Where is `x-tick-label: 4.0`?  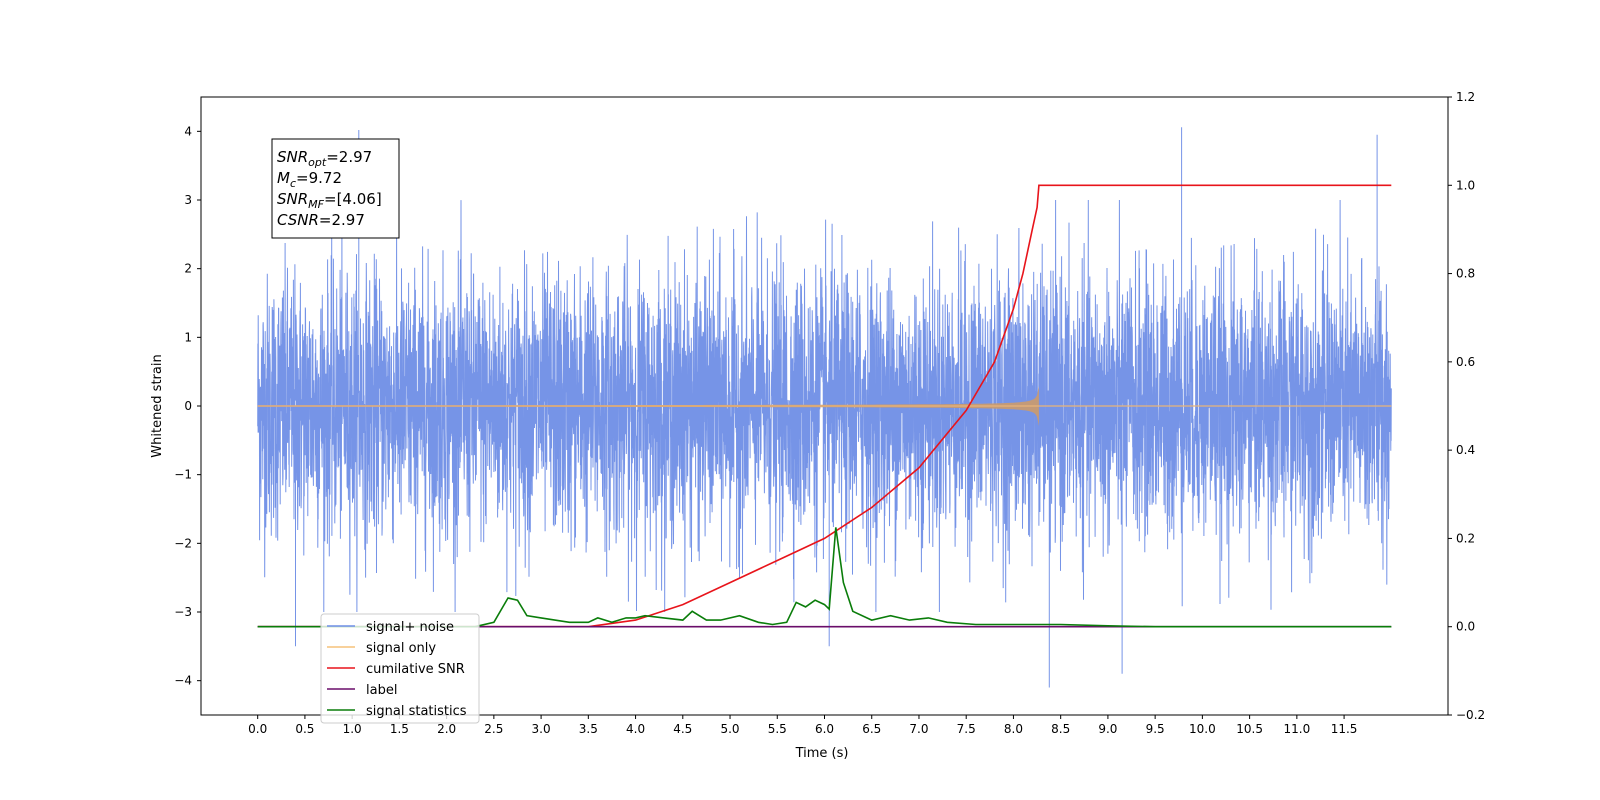 x-tick-label: 4.0 is located at coordinates (635, 729).